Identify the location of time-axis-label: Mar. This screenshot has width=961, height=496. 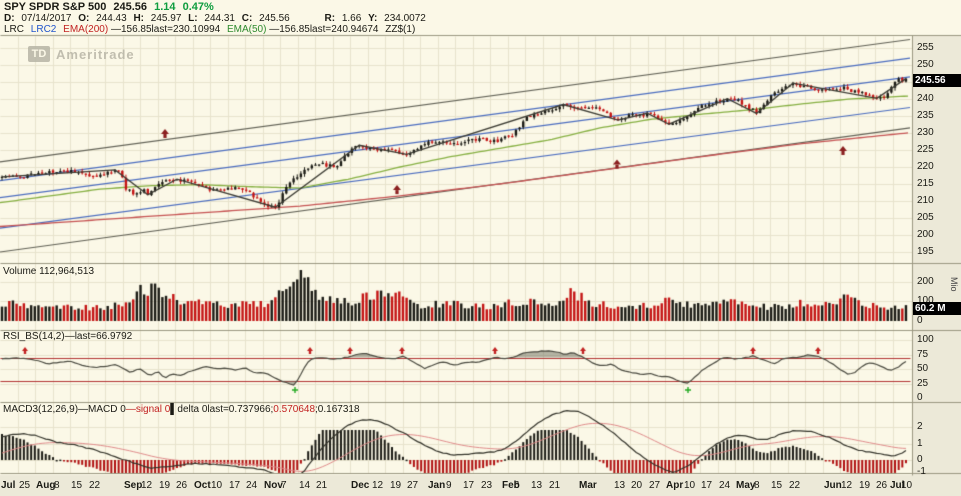
(588, 485).